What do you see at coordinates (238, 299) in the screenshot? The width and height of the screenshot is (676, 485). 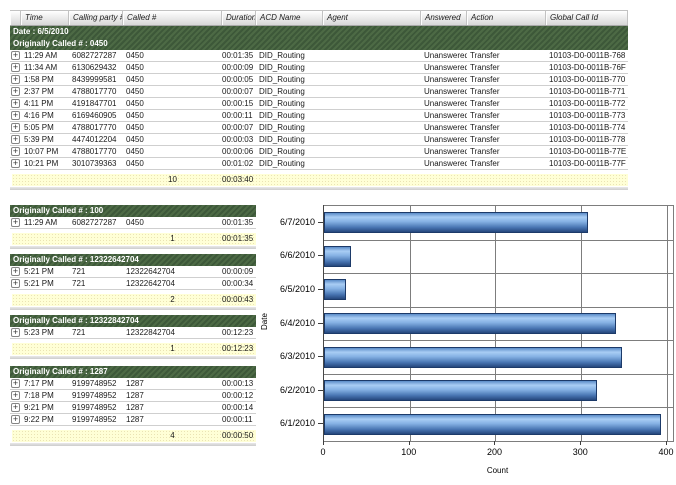 I see `summary-total-duration: 00:00:43` at bounding box center [238, 299].